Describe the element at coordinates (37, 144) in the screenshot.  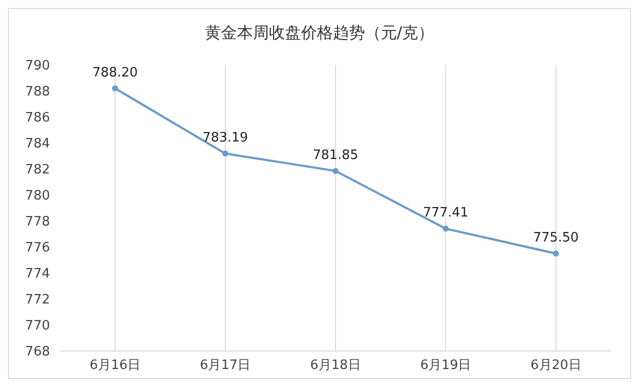
I see `y-tick-label: 784` at that location.